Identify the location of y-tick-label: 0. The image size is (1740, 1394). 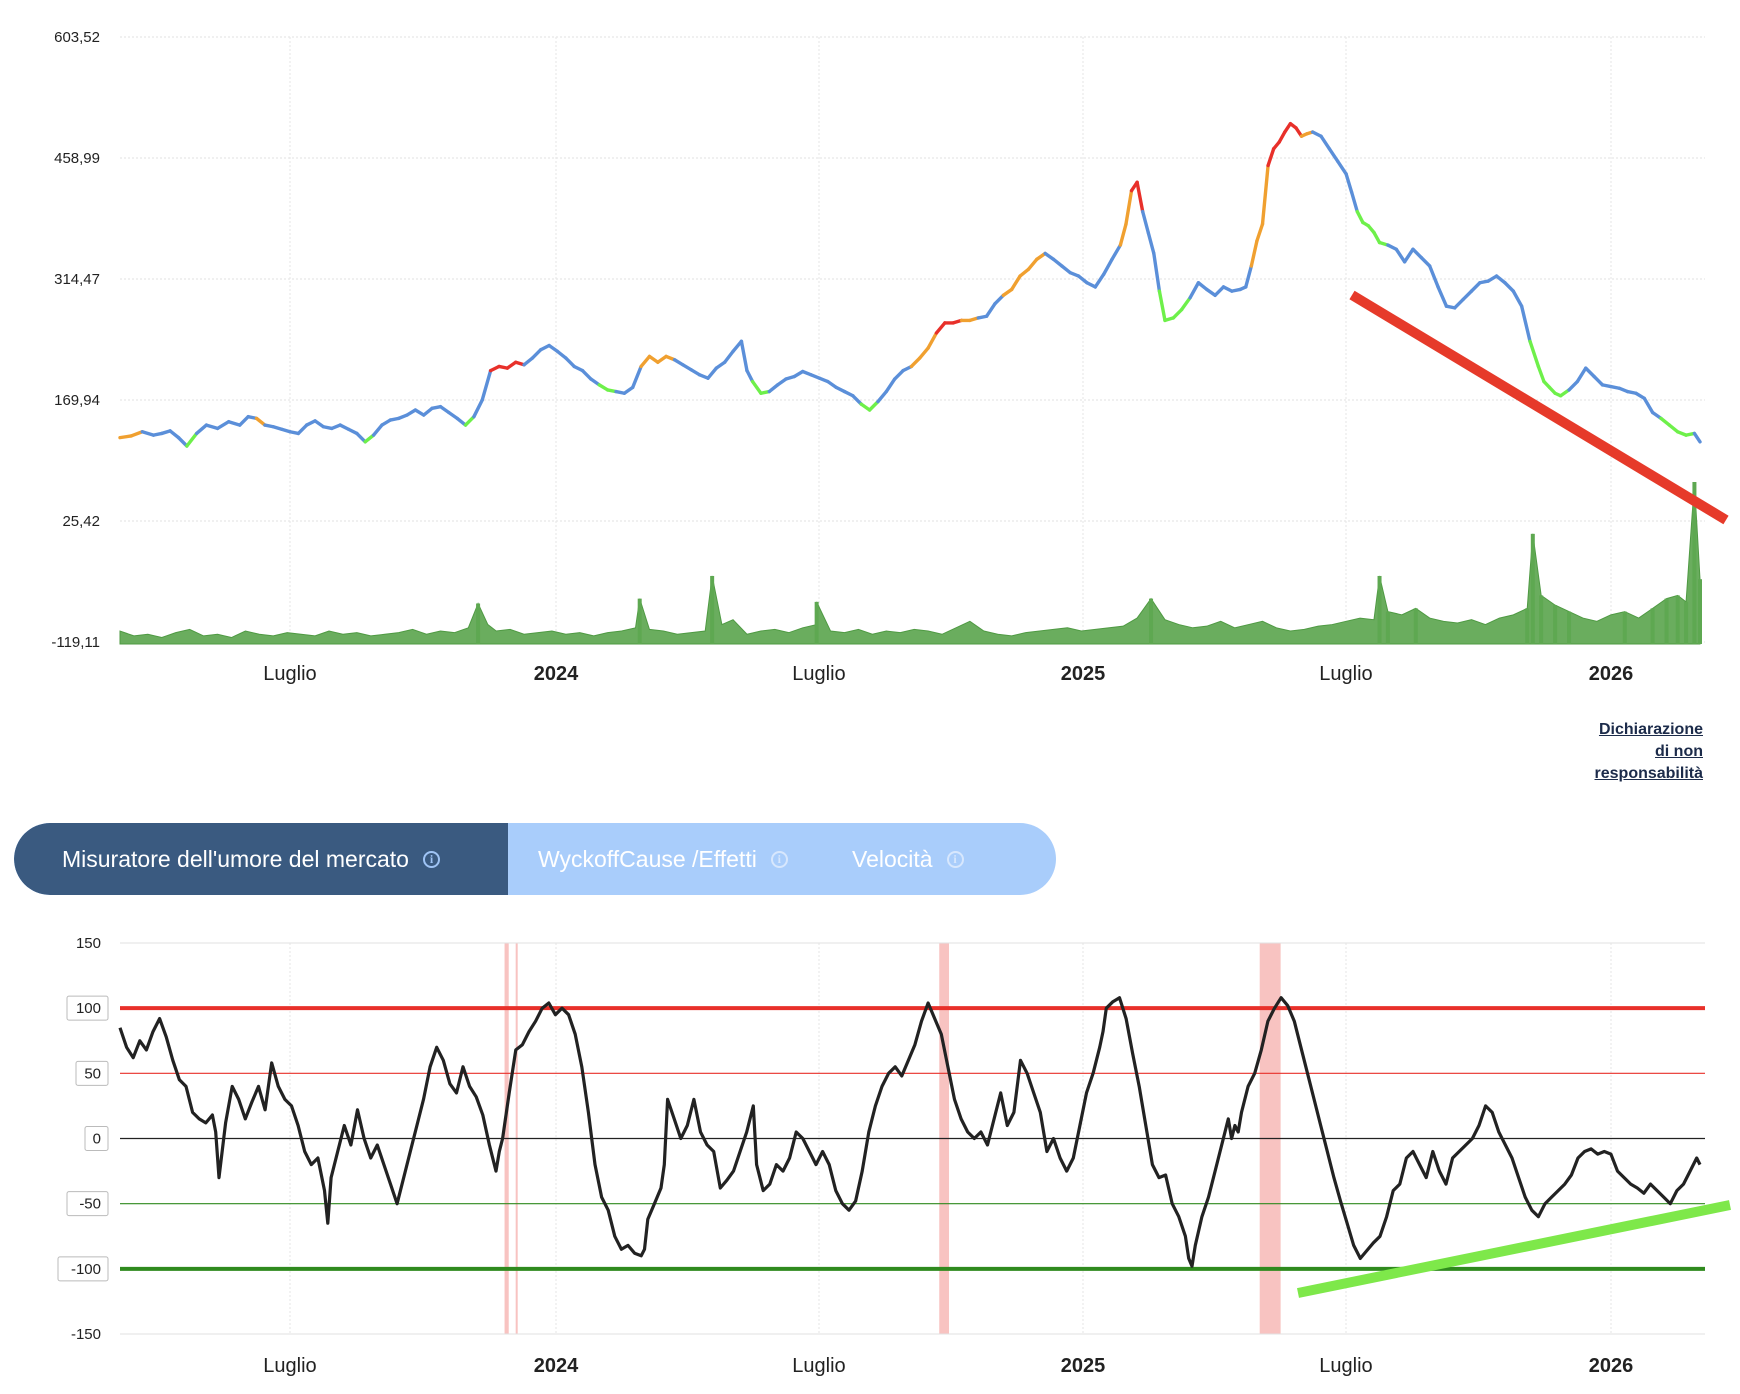
(97, 1139).